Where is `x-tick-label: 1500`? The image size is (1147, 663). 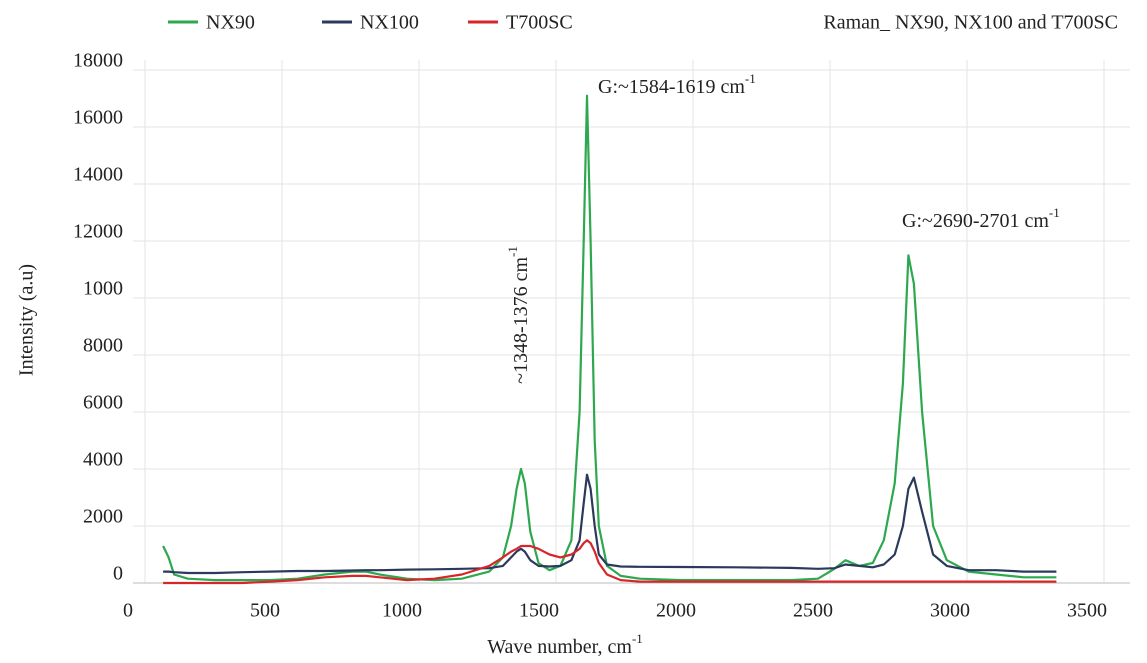
x-tick-label: 1500 is located at coordinates (539, 611).